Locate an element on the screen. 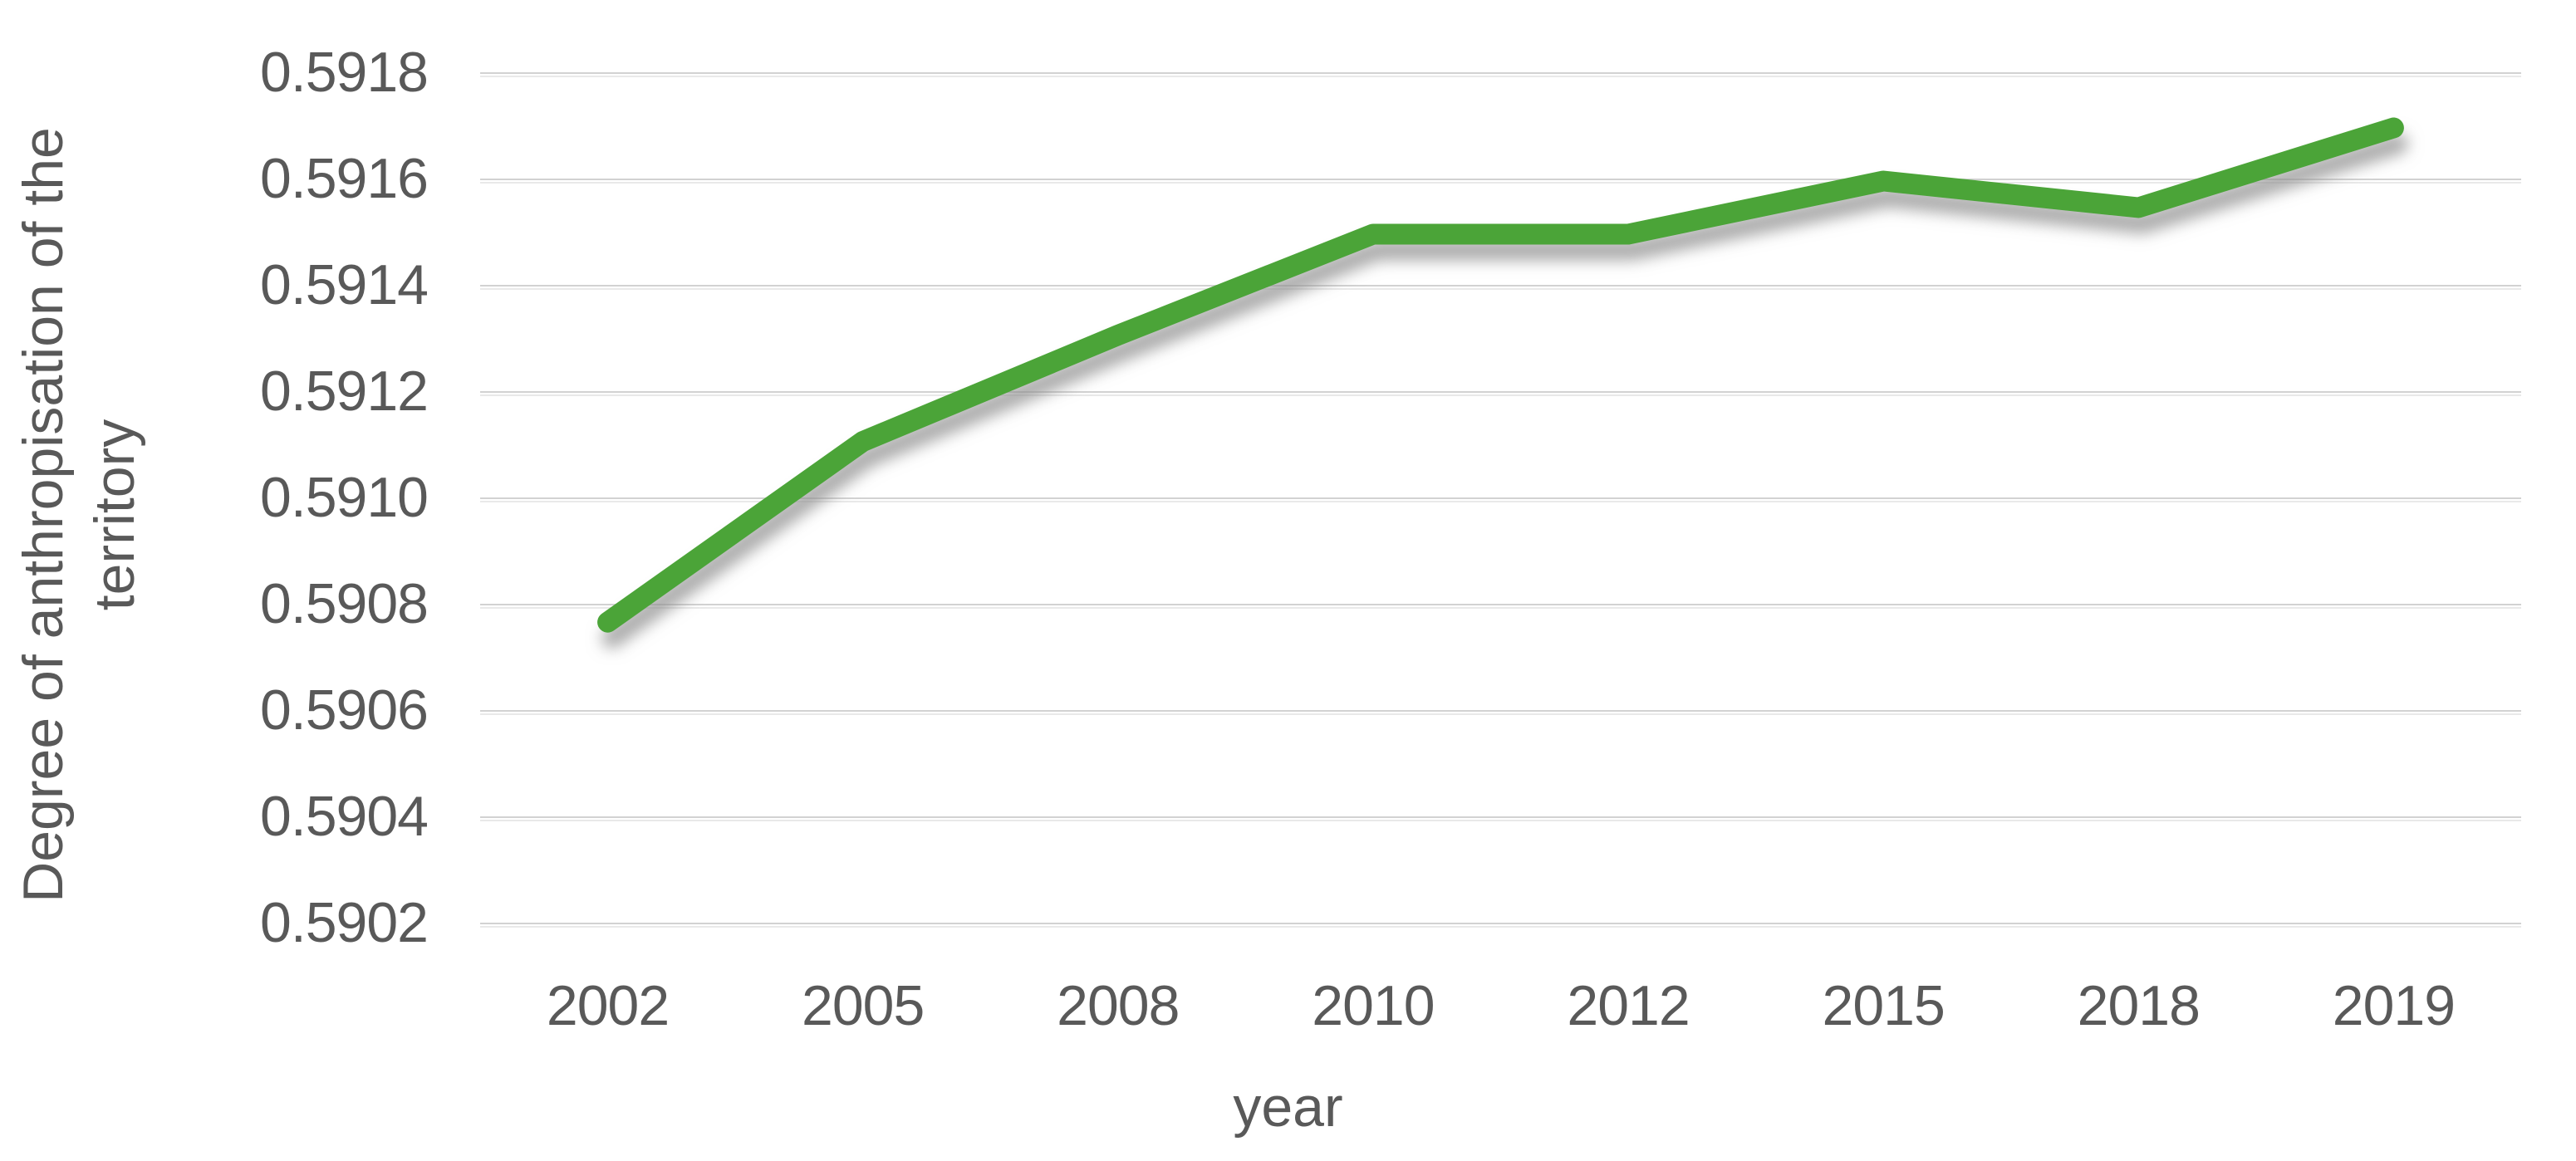 This screenshot has height=1161, width=2576. y-tick-label: 0.5916 is located at coordinates (344, 178).